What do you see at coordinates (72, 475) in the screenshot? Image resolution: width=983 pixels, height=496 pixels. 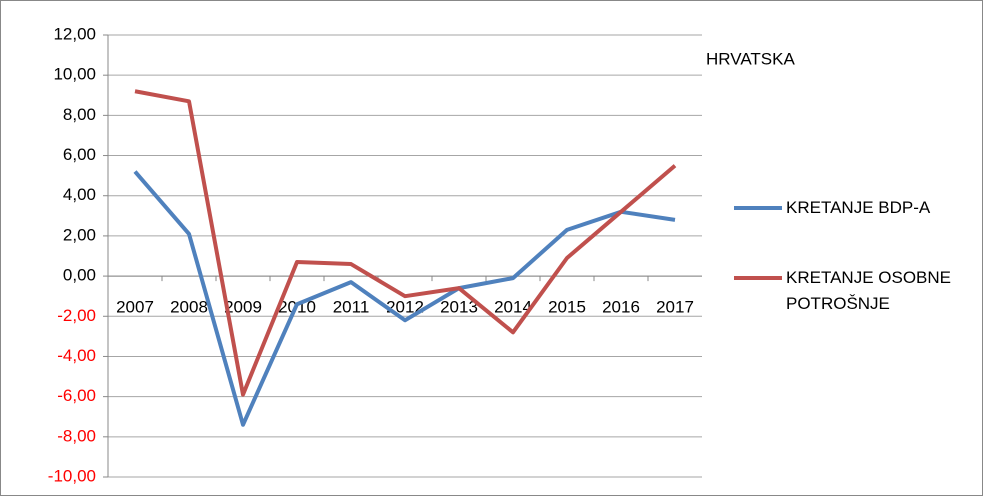 I see `y-tick-label: -10,00` at bounding box center [72, 475].